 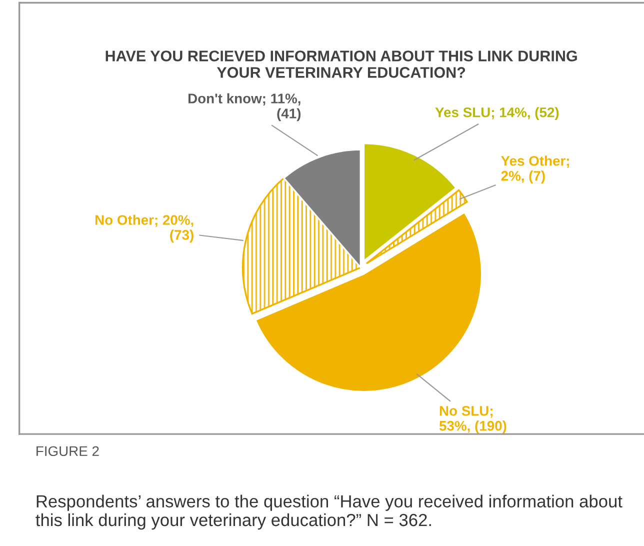 What do you see at coordinates (329, 512) in the screenshot?
I see `text: Respondents’ answers to the question “Have you received information about this link during your veterinary education?” N = 362.` at bounding box center [329, 512].